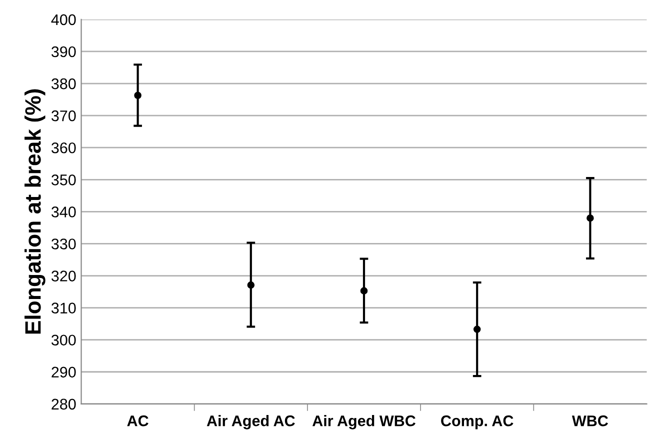 The height and width of the screenshot is (432, 650). I want to click on y-tick-label: 310, so click(63, 308).